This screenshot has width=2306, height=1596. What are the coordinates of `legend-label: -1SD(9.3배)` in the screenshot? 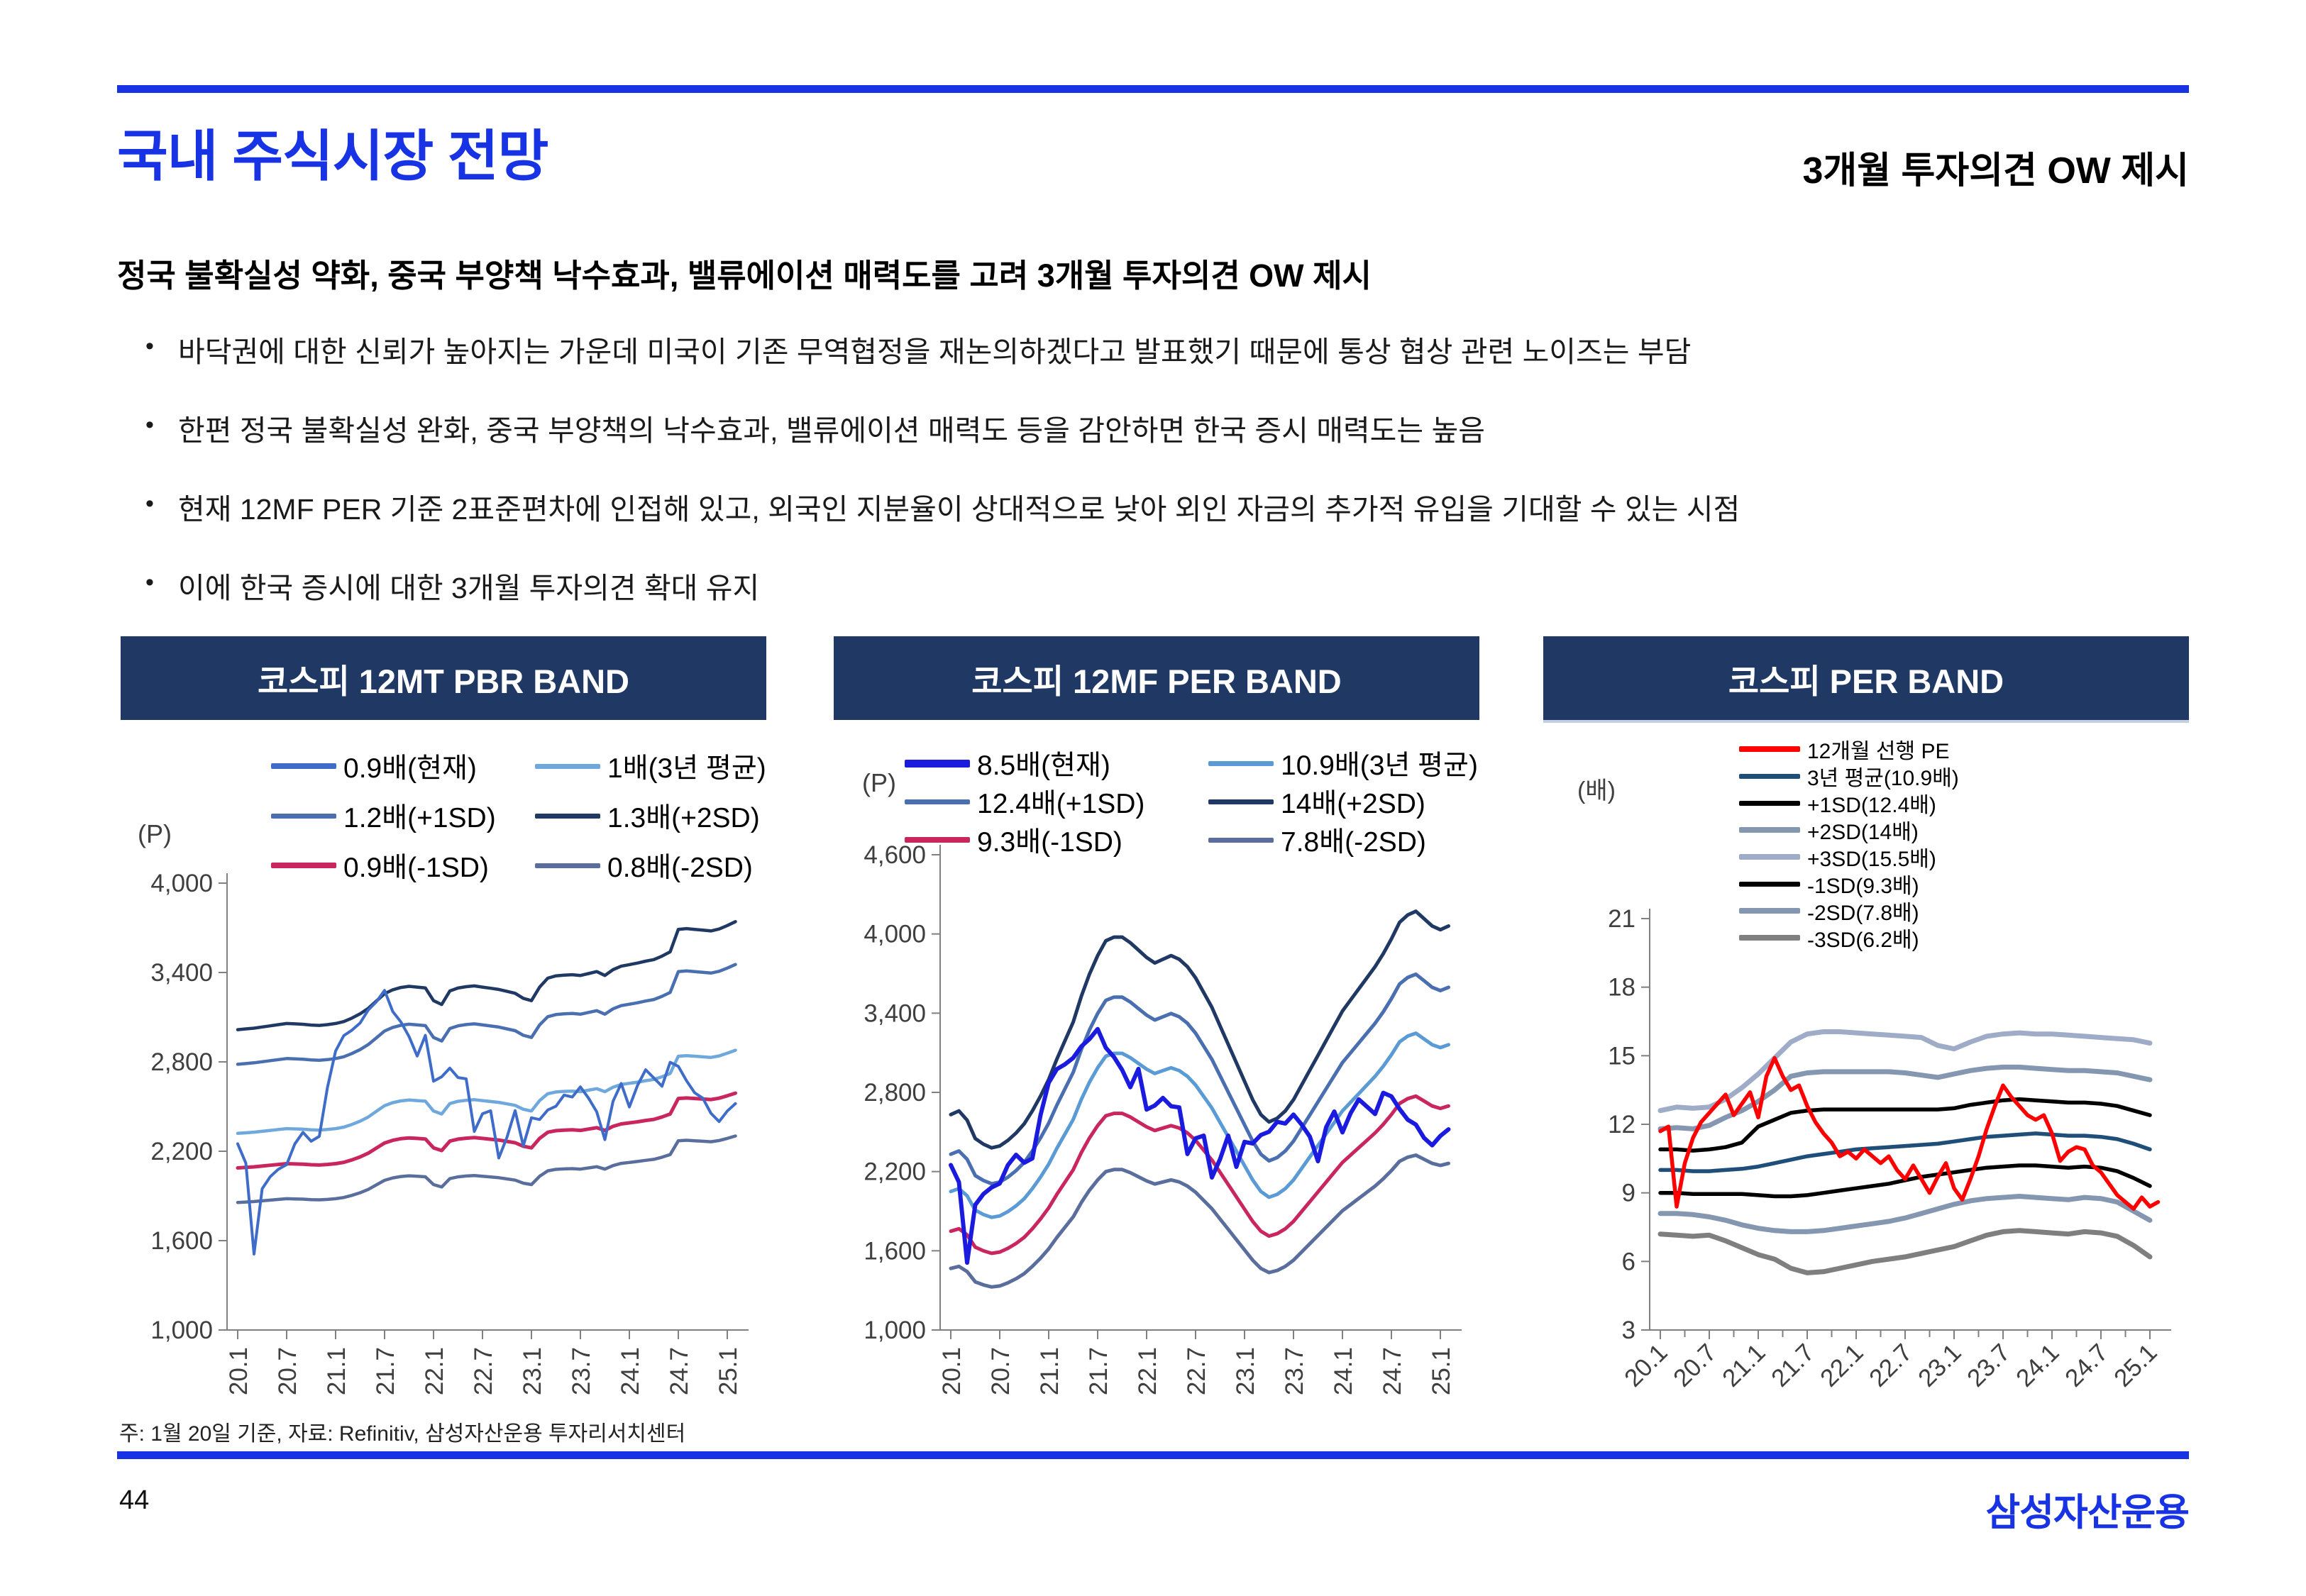 It's located at (1863, 886).